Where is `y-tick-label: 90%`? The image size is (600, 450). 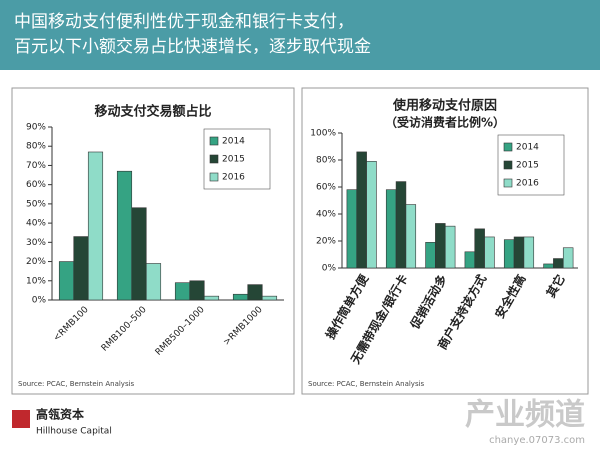 y-tick-label: 90% is located at coordinates (36, 128).